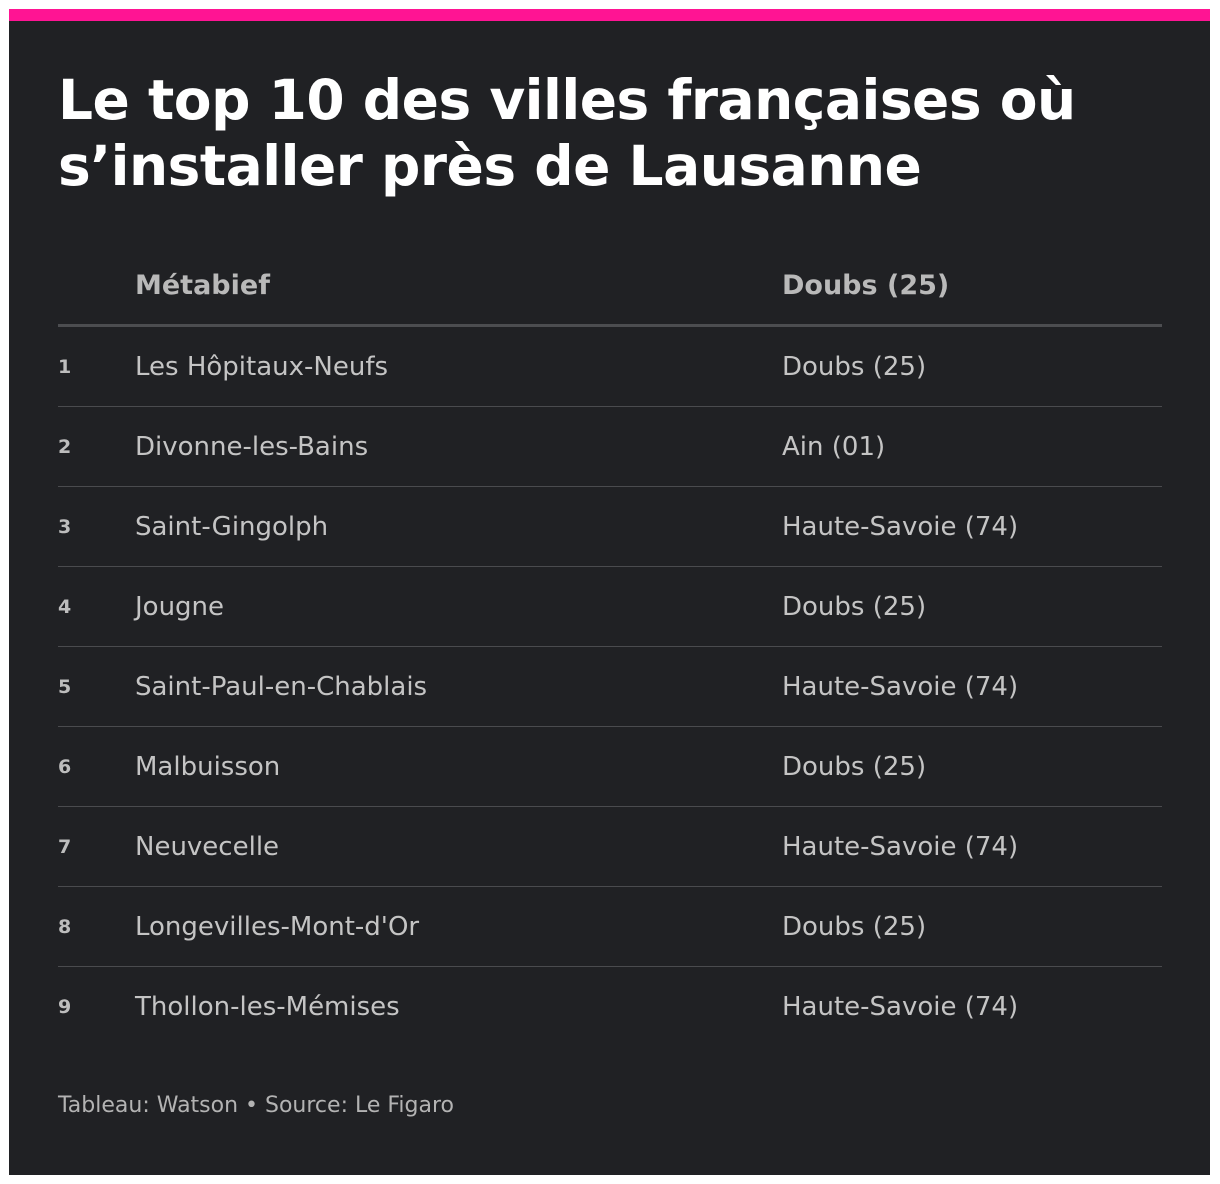 Image resolution: width=1220 pixels, height=1184 pixels. What do you see at coordinates (65, 606) in the screenshot?
I see `rank-cell: 4` at bounding box center [65, 606].